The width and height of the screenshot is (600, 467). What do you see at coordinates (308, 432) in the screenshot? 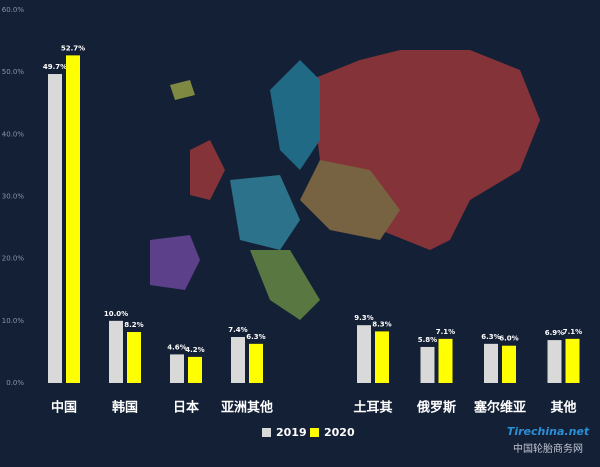
I see `legend: 2019 2020` at bounding box center [308, 432].